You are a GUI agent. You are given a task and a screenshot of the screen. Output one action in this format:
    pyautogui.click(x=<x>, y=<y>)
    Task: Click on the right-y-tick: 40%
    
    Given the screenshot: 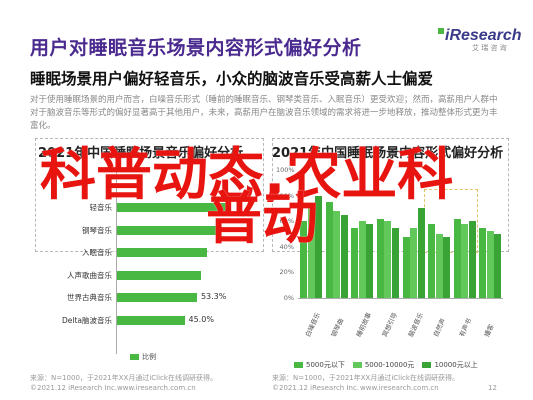 What is the action you would take?
    pyautogui.click(x=286, y=246)
    